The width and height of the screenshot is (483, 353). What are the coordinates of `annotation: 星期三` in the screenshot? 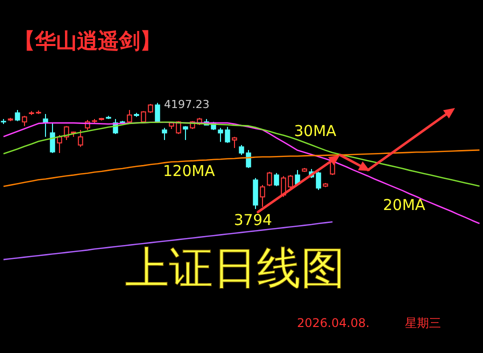 It's located at (423, 323).